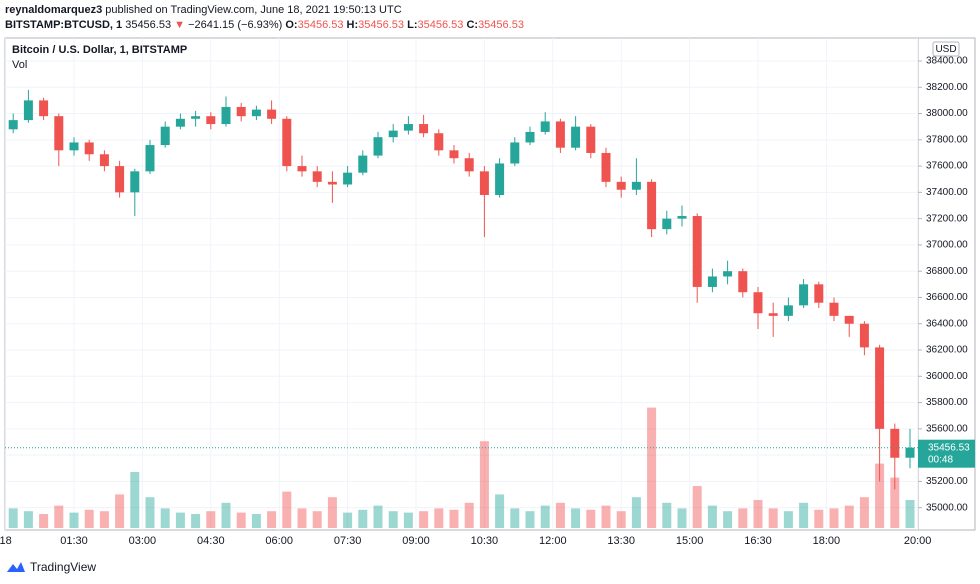 Image resolution: width=980 pixels, height=584 pixels. What do you see at coordinates (758, 541) in the screenshot?
I see `x-tick-label: 16:30` at bounding box center [758, 541].